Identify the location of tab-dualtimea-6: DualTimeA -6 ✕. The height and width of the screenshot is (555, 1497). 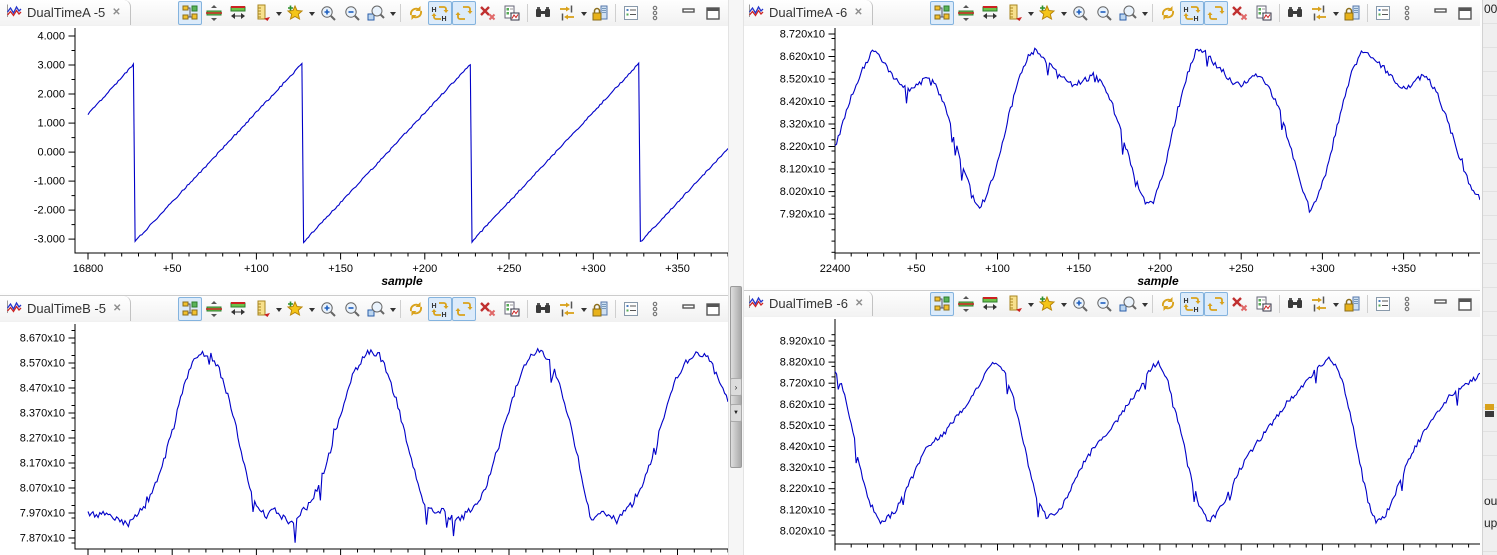
(807, 12).